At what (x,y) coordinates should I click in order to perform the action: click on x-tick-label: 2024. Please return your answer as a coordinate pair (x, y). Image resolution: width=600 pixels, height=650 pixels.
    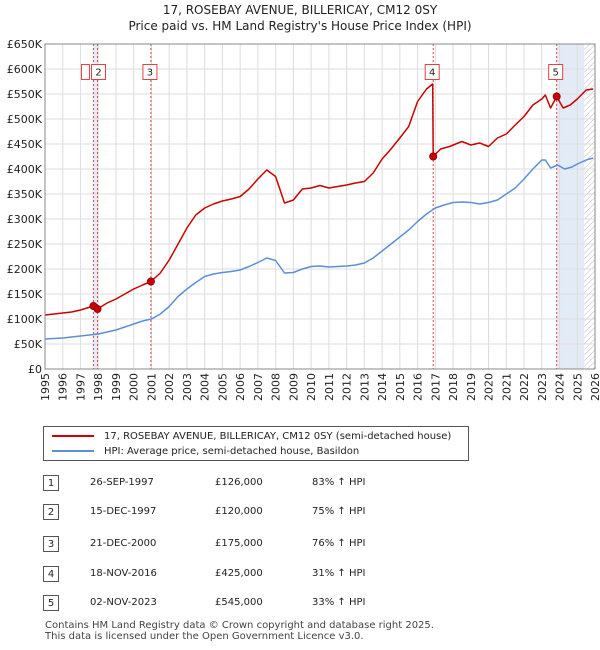
    Looking at the image, I should click on (560, 387).